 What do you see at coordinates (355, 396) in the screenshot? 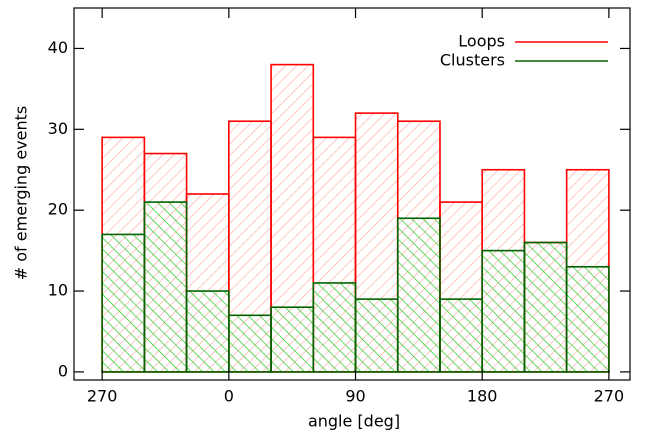
I see `x-tick-label: 90` at bounding box center [355, 396].